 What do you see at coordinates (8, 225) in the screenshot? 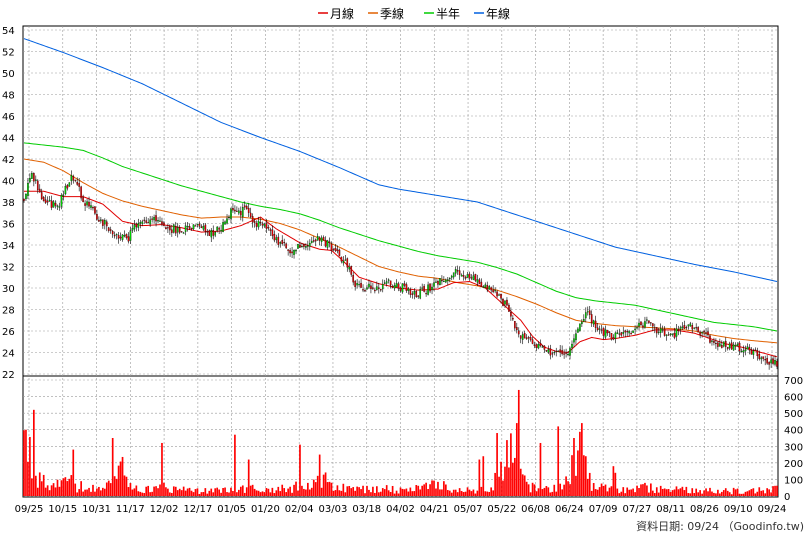
I see `price-tick-label: 36` at bounding box center [8, 225].